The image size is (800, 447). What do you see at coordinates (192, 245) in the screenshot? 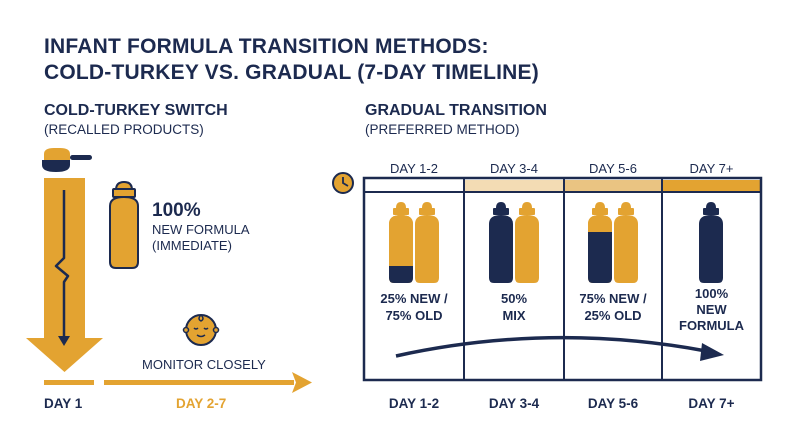
I see `cold-turkey-label-line2: (IMMEDIATE)` at bounding box center [192, 245].